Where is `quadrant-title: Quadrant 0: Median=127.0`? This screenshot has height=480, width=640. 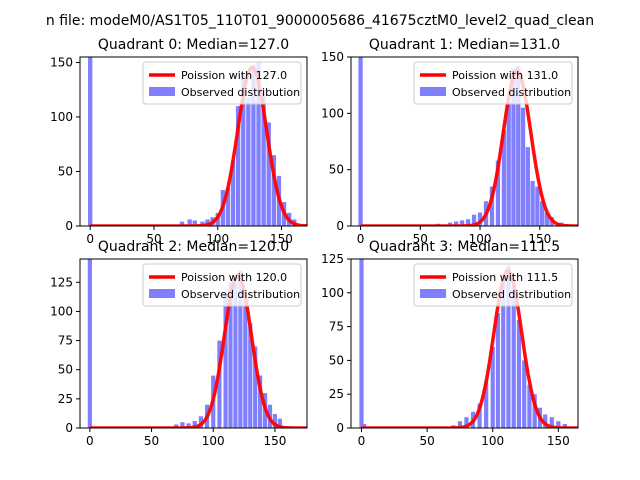 quadrant-title: Quadrant 0: Median=127.0 is located at coordinates (193, 45).